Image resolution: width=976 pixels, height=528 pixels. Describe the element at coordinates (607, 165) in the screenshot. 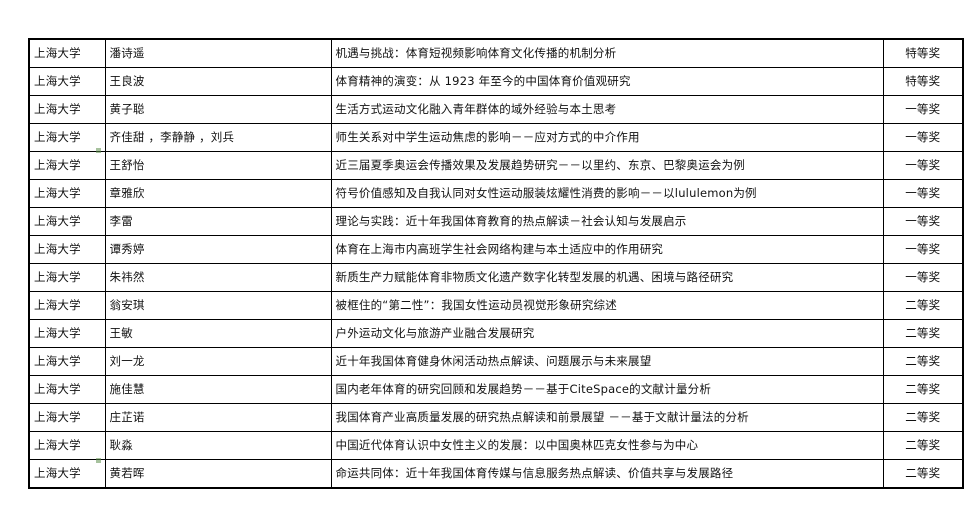

I see `cell-title: 近三届夏季奥运会传播效果及发展趋势研究－－以里约、东京、巴黎奥运会为例` at that location.